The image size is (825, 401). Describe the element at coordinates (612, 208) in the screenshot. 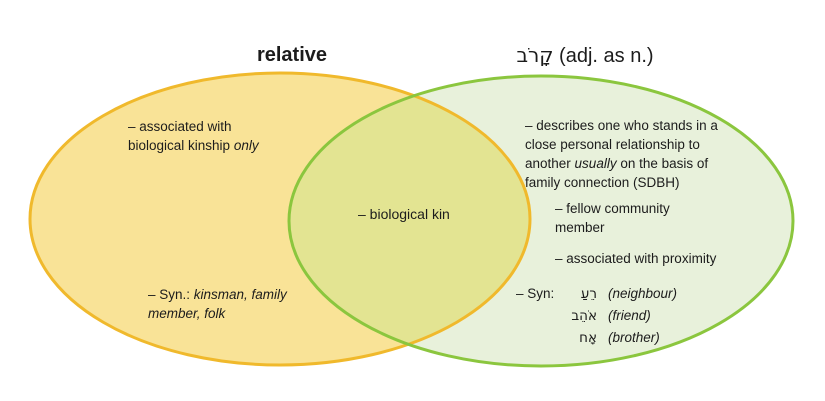

I see `community-line1: – fellow community` at that location.